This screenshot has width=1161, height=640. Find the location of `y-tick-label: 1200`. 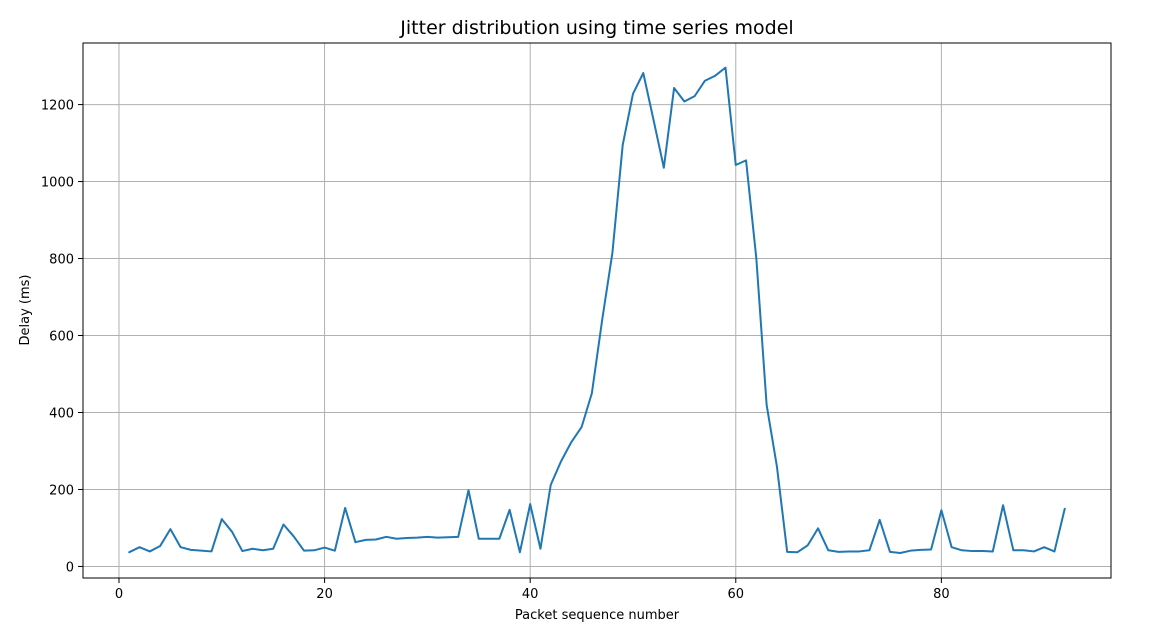

y-tick-label: 1200 is located at coordinates (57, 106).